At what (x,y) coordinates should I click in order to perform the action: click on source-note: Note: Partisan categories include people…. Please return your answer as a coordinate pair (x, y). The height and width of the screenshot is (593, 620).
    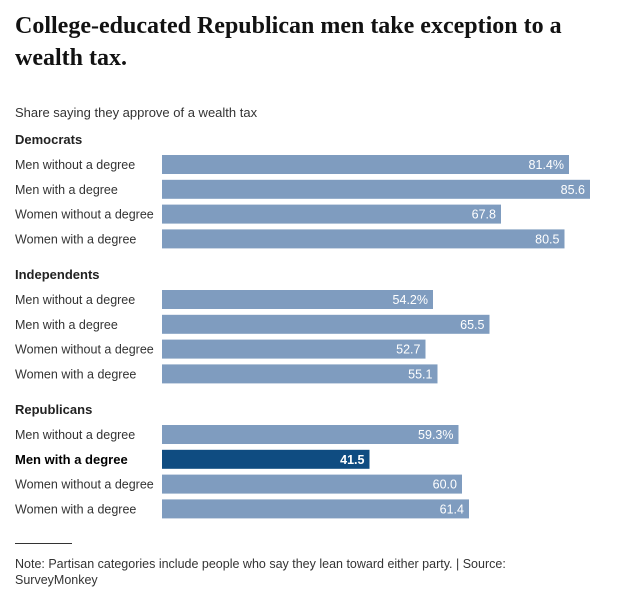
    Looking at the image, I should click on (260, 572).